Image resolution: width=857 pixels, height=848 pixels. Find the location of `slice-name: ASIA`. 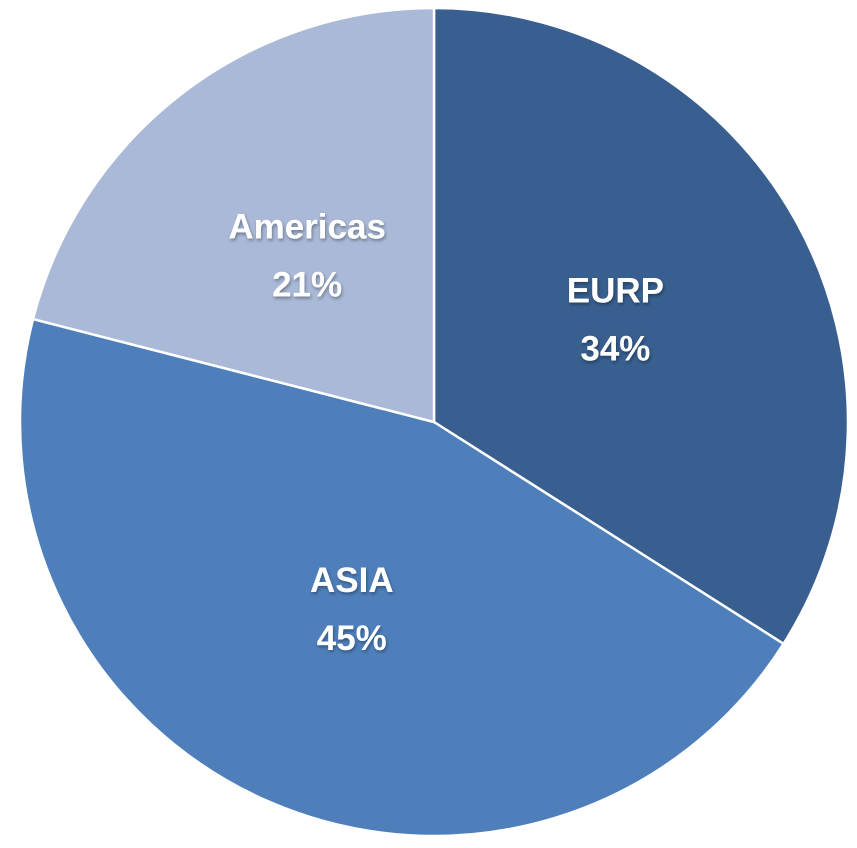

slice-name: ASIA is located at coordinates (352, 580).